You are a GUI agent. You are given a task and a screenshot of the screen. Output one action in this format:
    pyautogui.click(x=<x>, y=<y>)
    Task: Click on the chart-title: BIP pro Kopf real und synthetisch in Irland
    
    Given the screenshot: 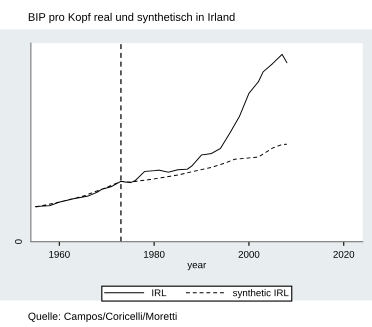 What is the action you would take?
    pyautogui.click(x=131, y=18)
    